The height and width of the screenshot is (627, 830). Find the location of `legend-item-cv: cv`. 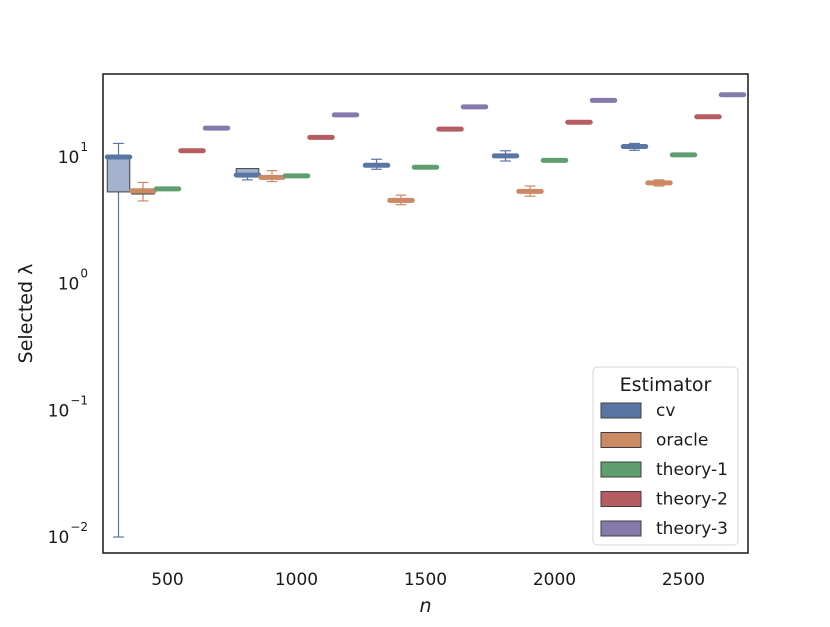

legend-item-cv: cv is located at coordinates (637, 411).